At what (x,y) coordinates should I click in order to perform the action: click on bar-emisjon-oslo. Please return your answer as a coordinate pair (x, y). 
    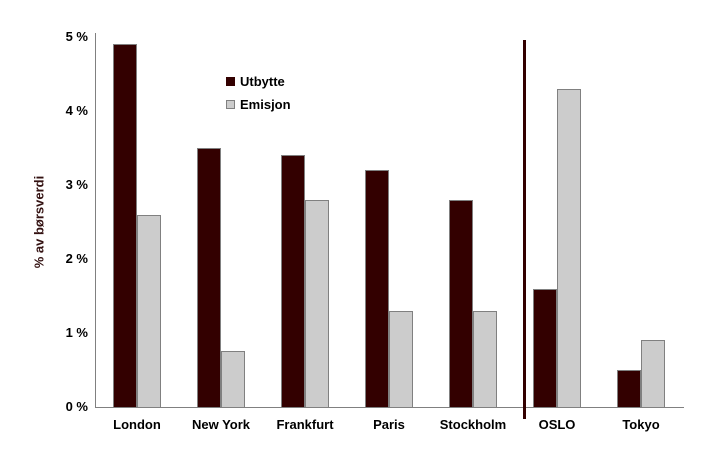
    Looking at the image, I should click on (569, 248).